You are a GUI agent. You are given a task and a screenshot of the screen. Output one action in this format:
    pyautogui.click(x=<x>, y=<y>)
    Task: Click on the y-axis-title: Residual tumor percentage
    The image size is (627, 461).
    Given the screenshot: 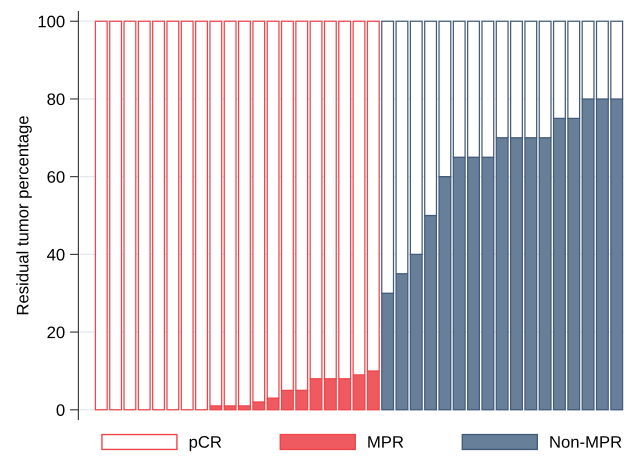 What is the action you would take?
    pyautogui.click(x=24, y=215)
    